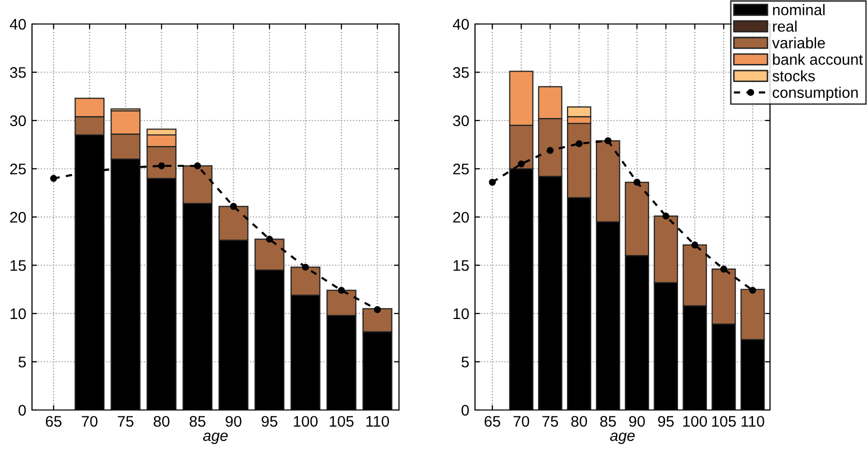  What do you see at coordinates (818, 59) in the screenshot?
I see `legend-label: bank account` at bounding box center [818, 59].